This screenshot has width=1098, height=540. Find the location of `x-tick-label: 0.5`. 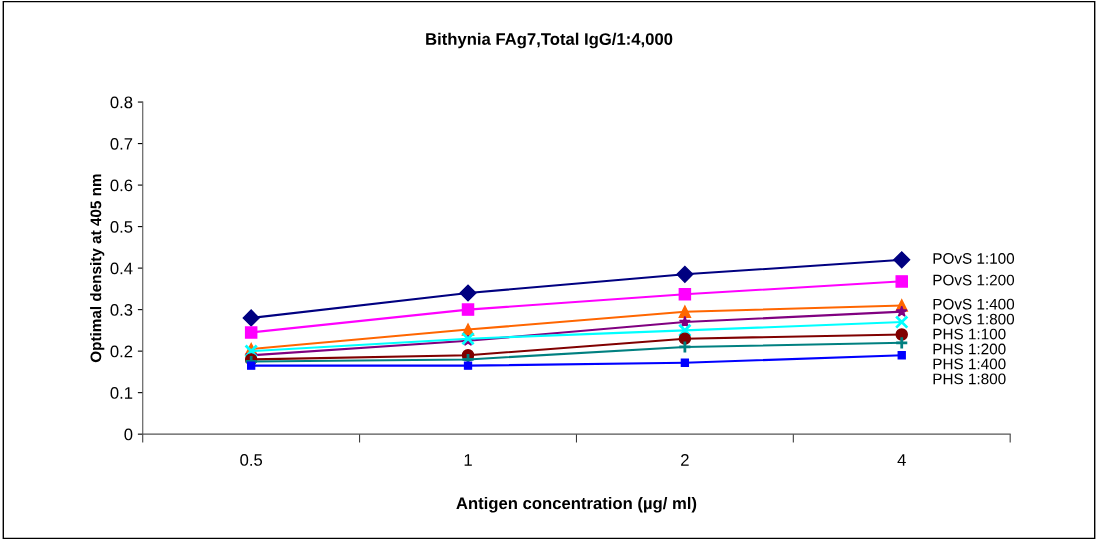

x-tick-label: 0.5 is located at coordinates (251, 460).